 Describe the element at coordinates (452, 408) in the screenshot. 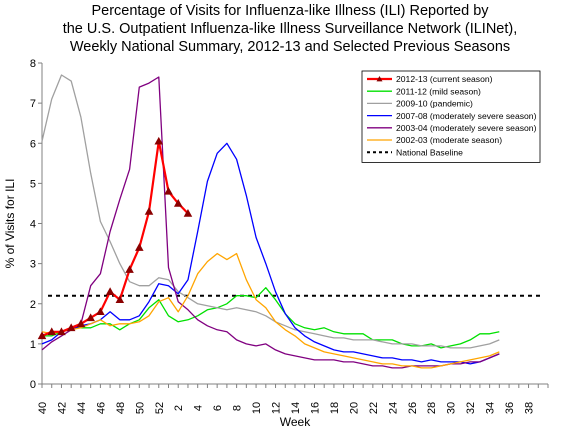

I see `x-tick-label: 30` at that location.